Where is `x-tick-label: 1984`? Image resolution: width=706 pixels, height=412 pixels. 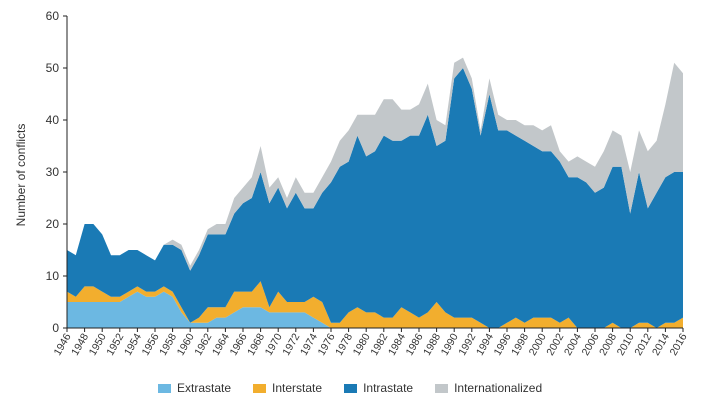 x-tick-label: 1984 is located at coordinates (397, 344).